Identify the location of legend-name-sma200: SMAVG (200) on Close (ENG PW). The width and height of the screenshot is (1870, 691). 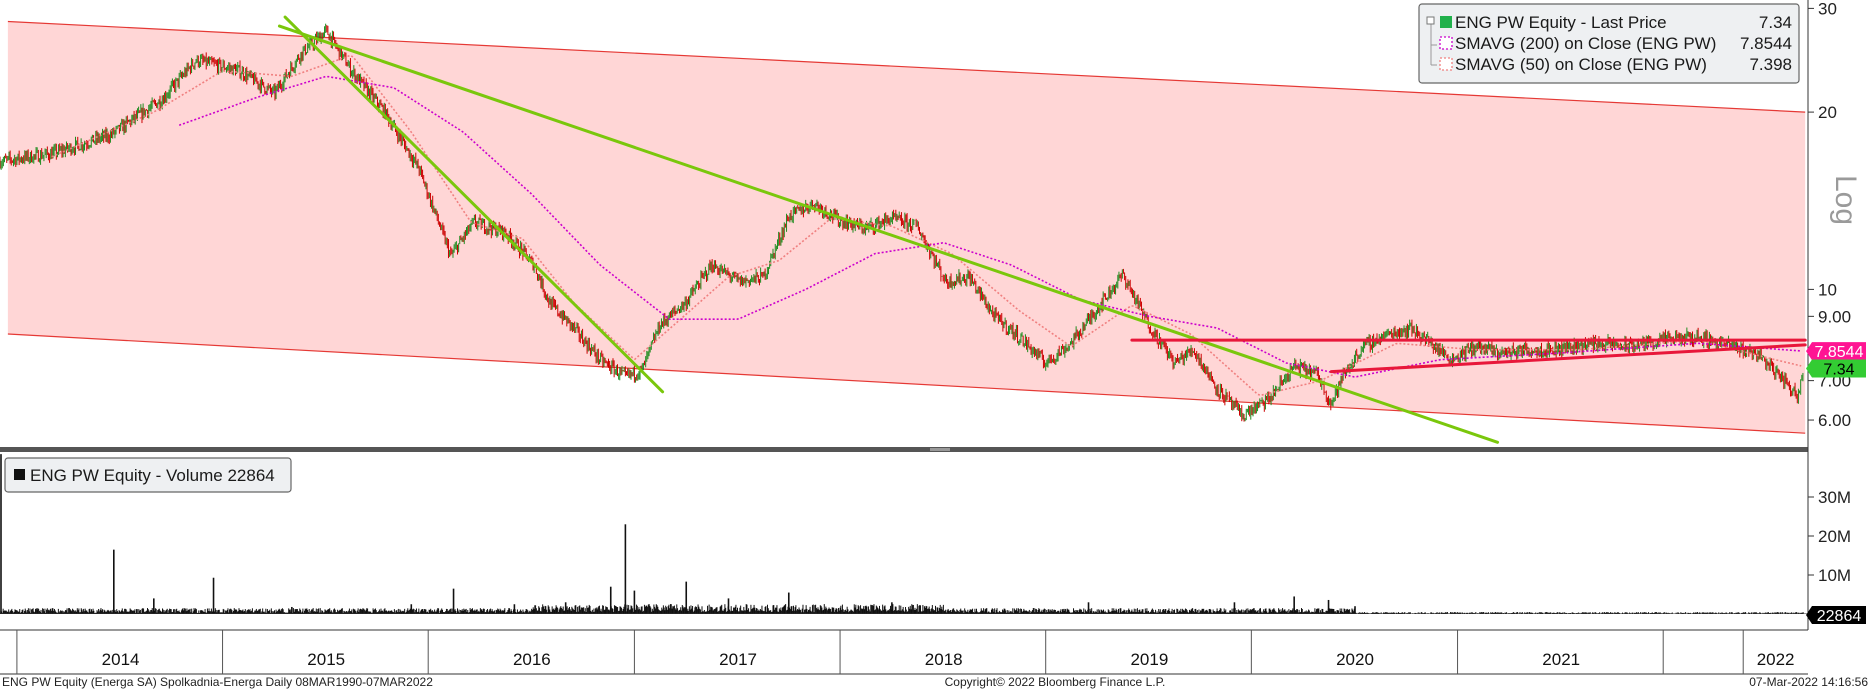
(1585, 43).